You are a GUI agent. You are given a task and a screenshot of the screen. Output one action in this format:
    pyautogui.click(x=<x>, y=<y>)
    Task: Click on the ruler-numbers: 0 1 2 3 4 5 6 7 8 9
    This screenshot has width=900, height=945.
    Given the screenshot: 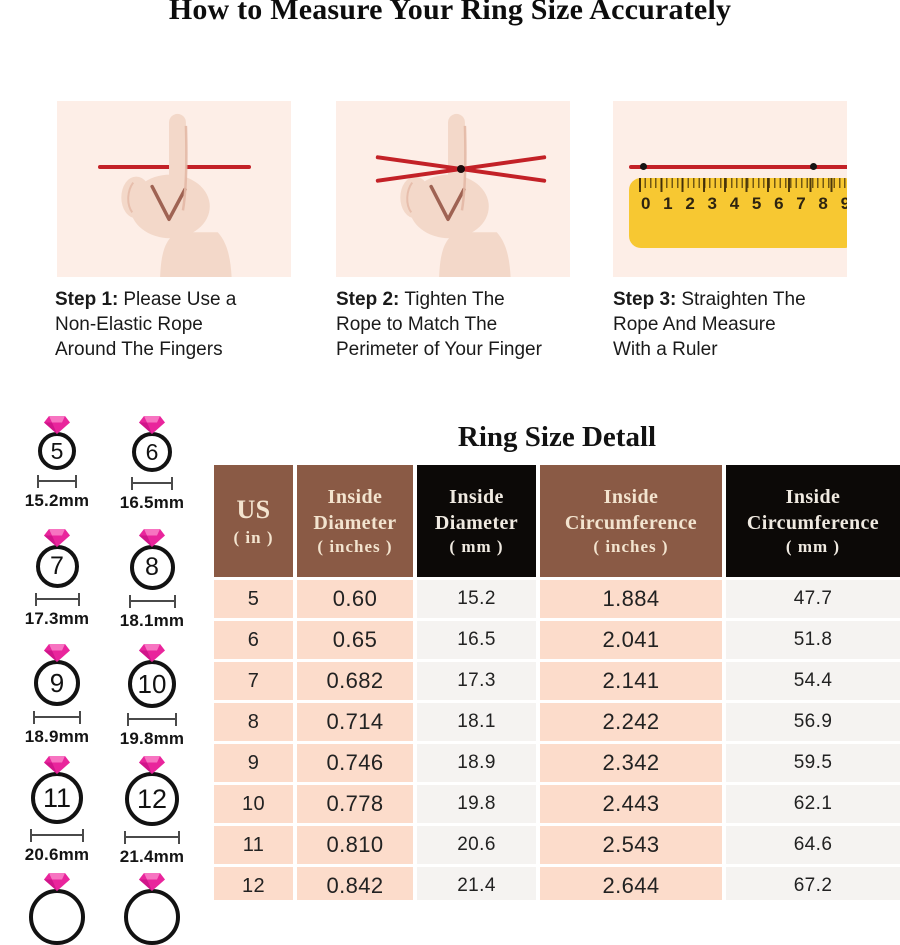 What is the action you would take?
    pyautogui.click(x=744, y=203)
    